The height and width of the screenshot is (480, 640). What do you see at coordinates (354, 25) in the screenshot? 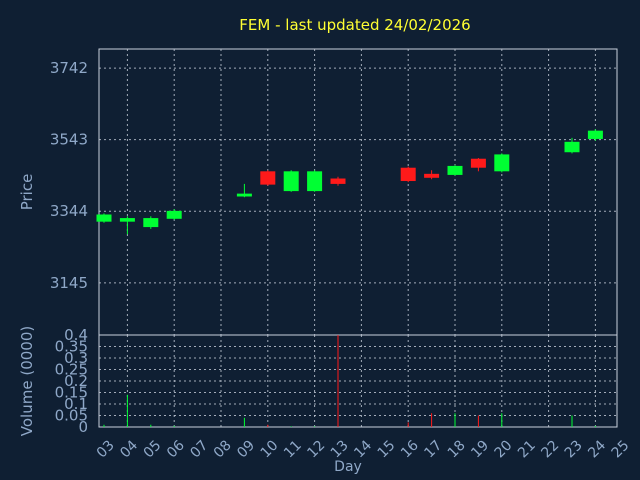
I see `chart-title: FEM - last updated 24/02/2026` at bounding box center [354, 25].